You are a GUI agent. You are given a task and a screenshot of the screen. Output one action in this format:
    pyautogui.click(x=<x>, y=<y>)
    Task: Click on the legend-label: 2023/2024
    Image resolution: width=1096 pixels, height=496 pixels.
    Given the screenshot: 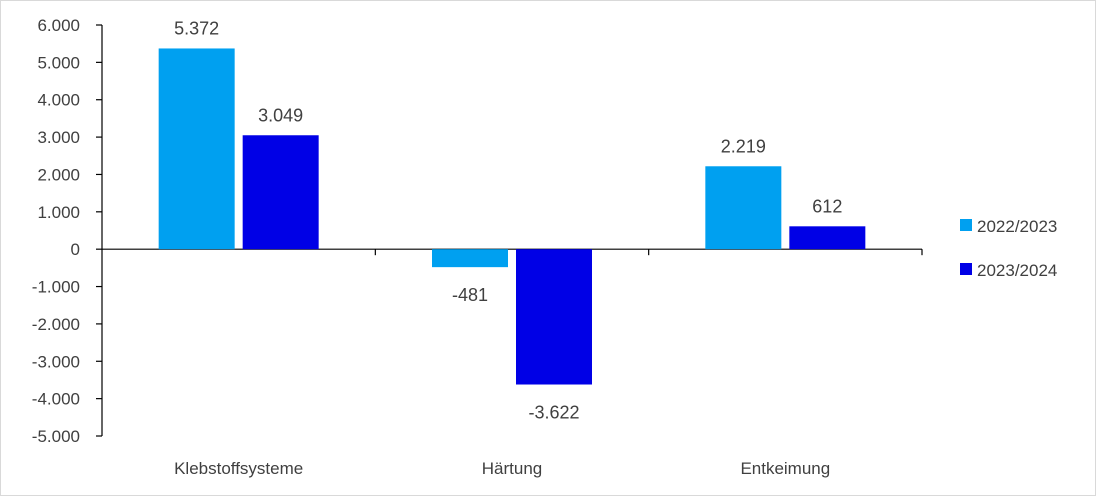 What is the action you would take?
    pyautogui.click(x=1017, y=270)
    